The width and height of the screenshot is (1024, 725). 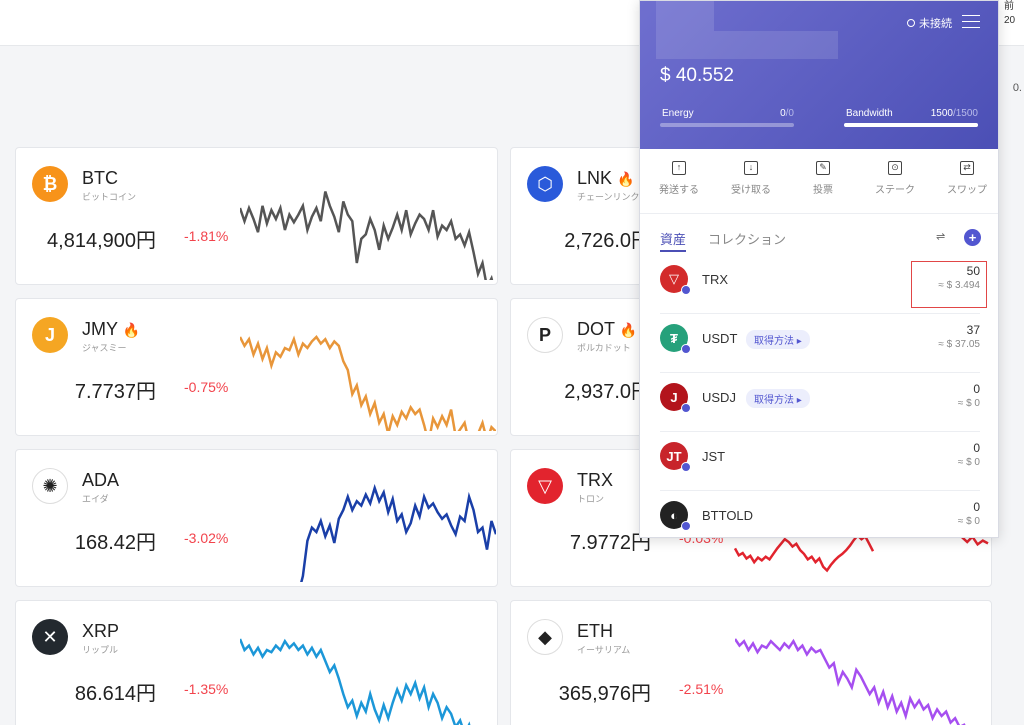 What do you see at coordinates (819, 514) in the screenshot?
I see `asset-row-bttold: ◐ BTTOLD 0 ≈ $ 0` at bounding box center [819, 514].